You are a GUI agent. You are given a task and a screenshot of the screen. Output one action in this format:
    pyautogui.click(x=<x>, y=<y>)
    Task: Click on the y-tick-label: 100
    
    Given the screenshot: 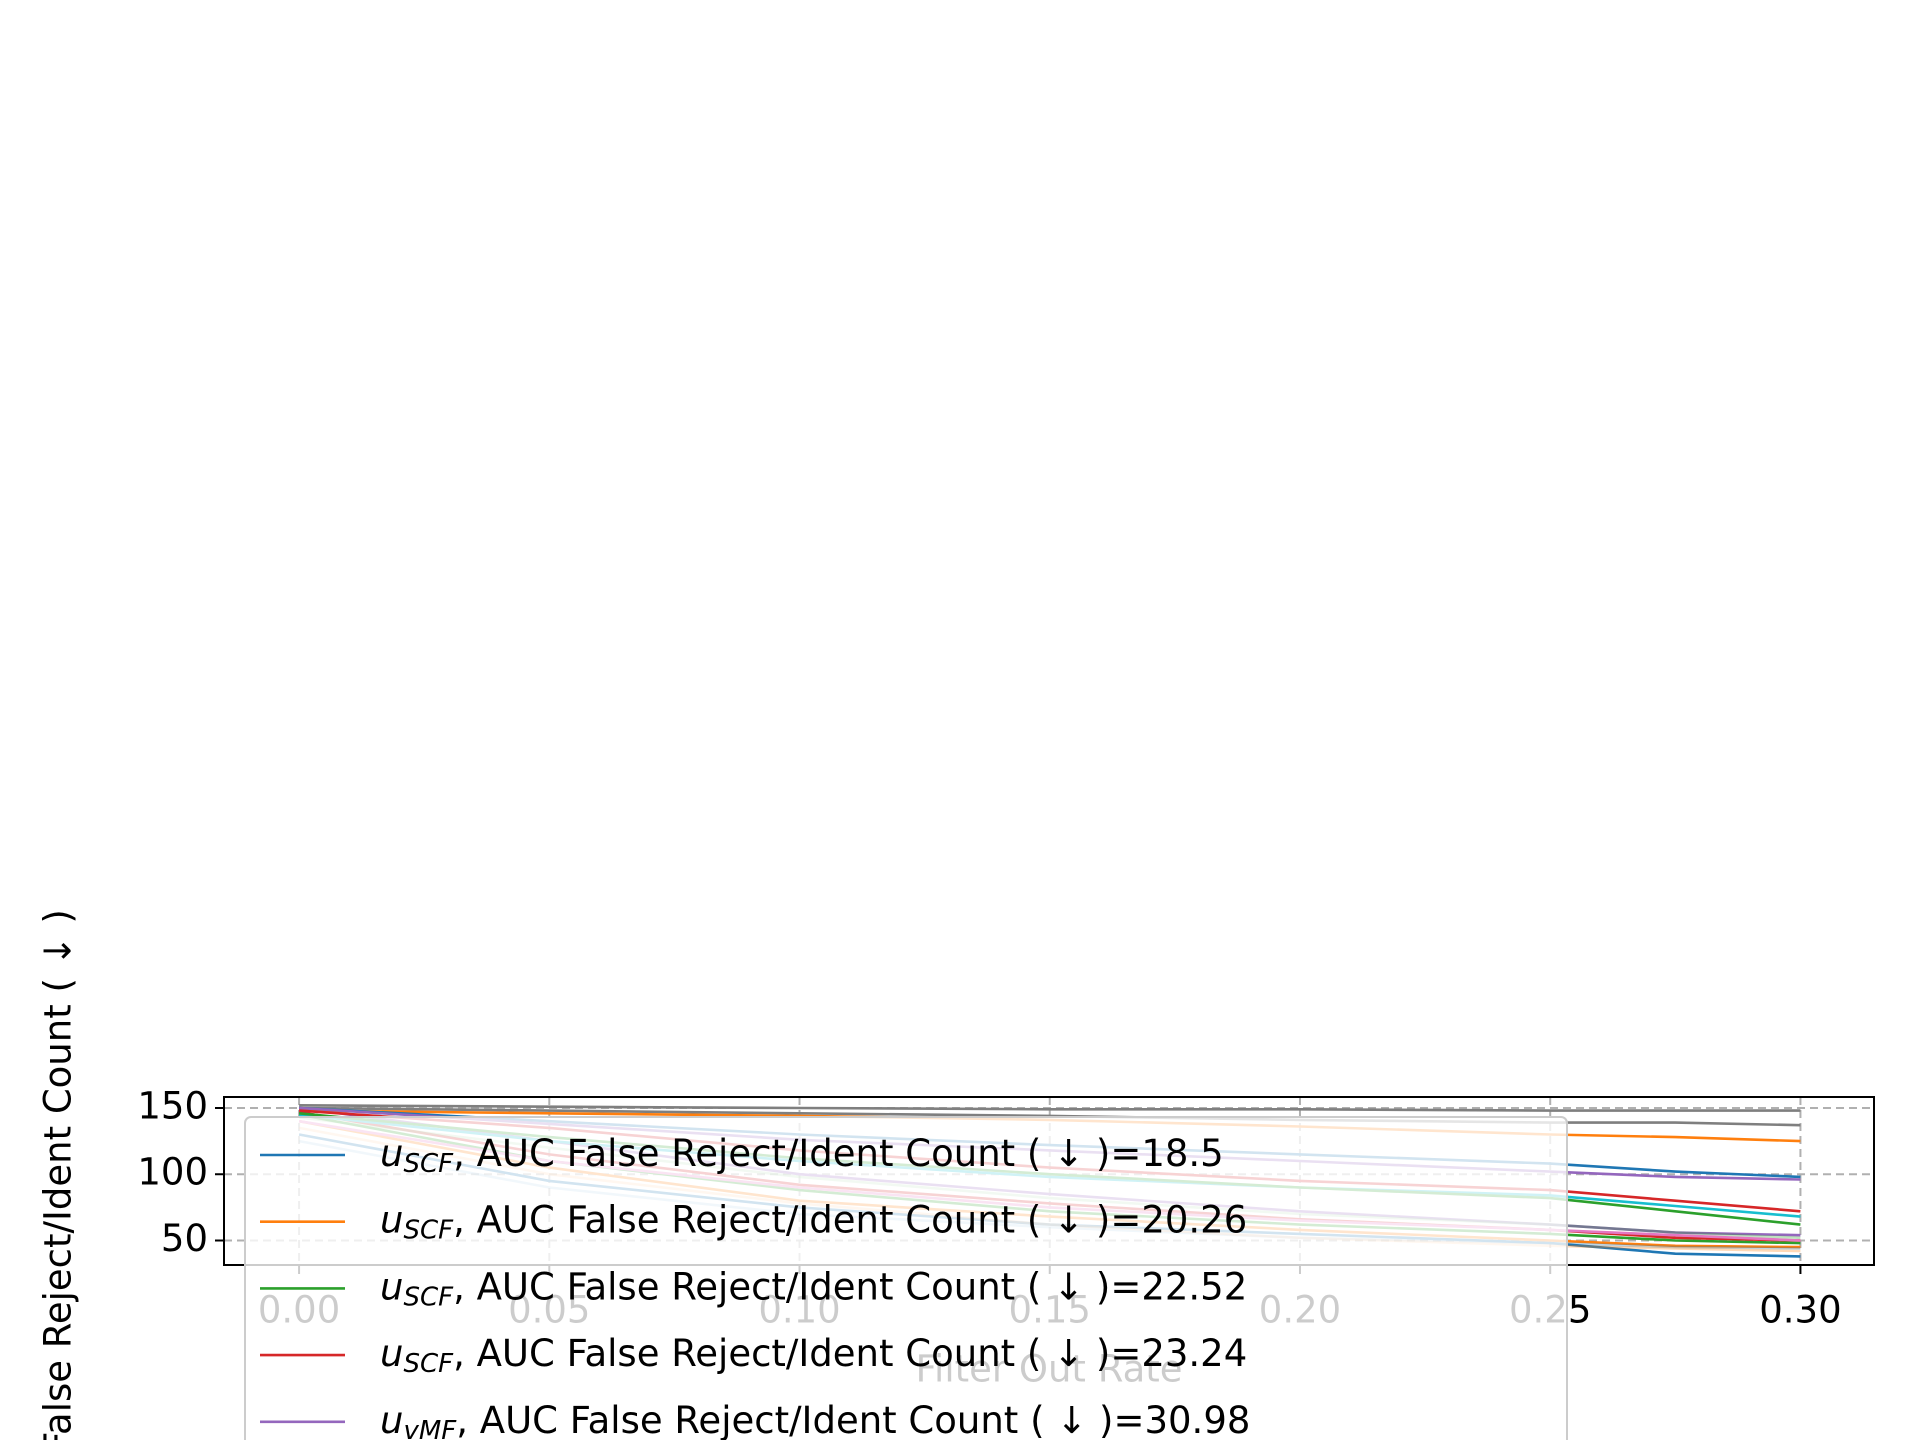 What is the action you would take?
    pyautogui.click(x=172, y=1172)
    